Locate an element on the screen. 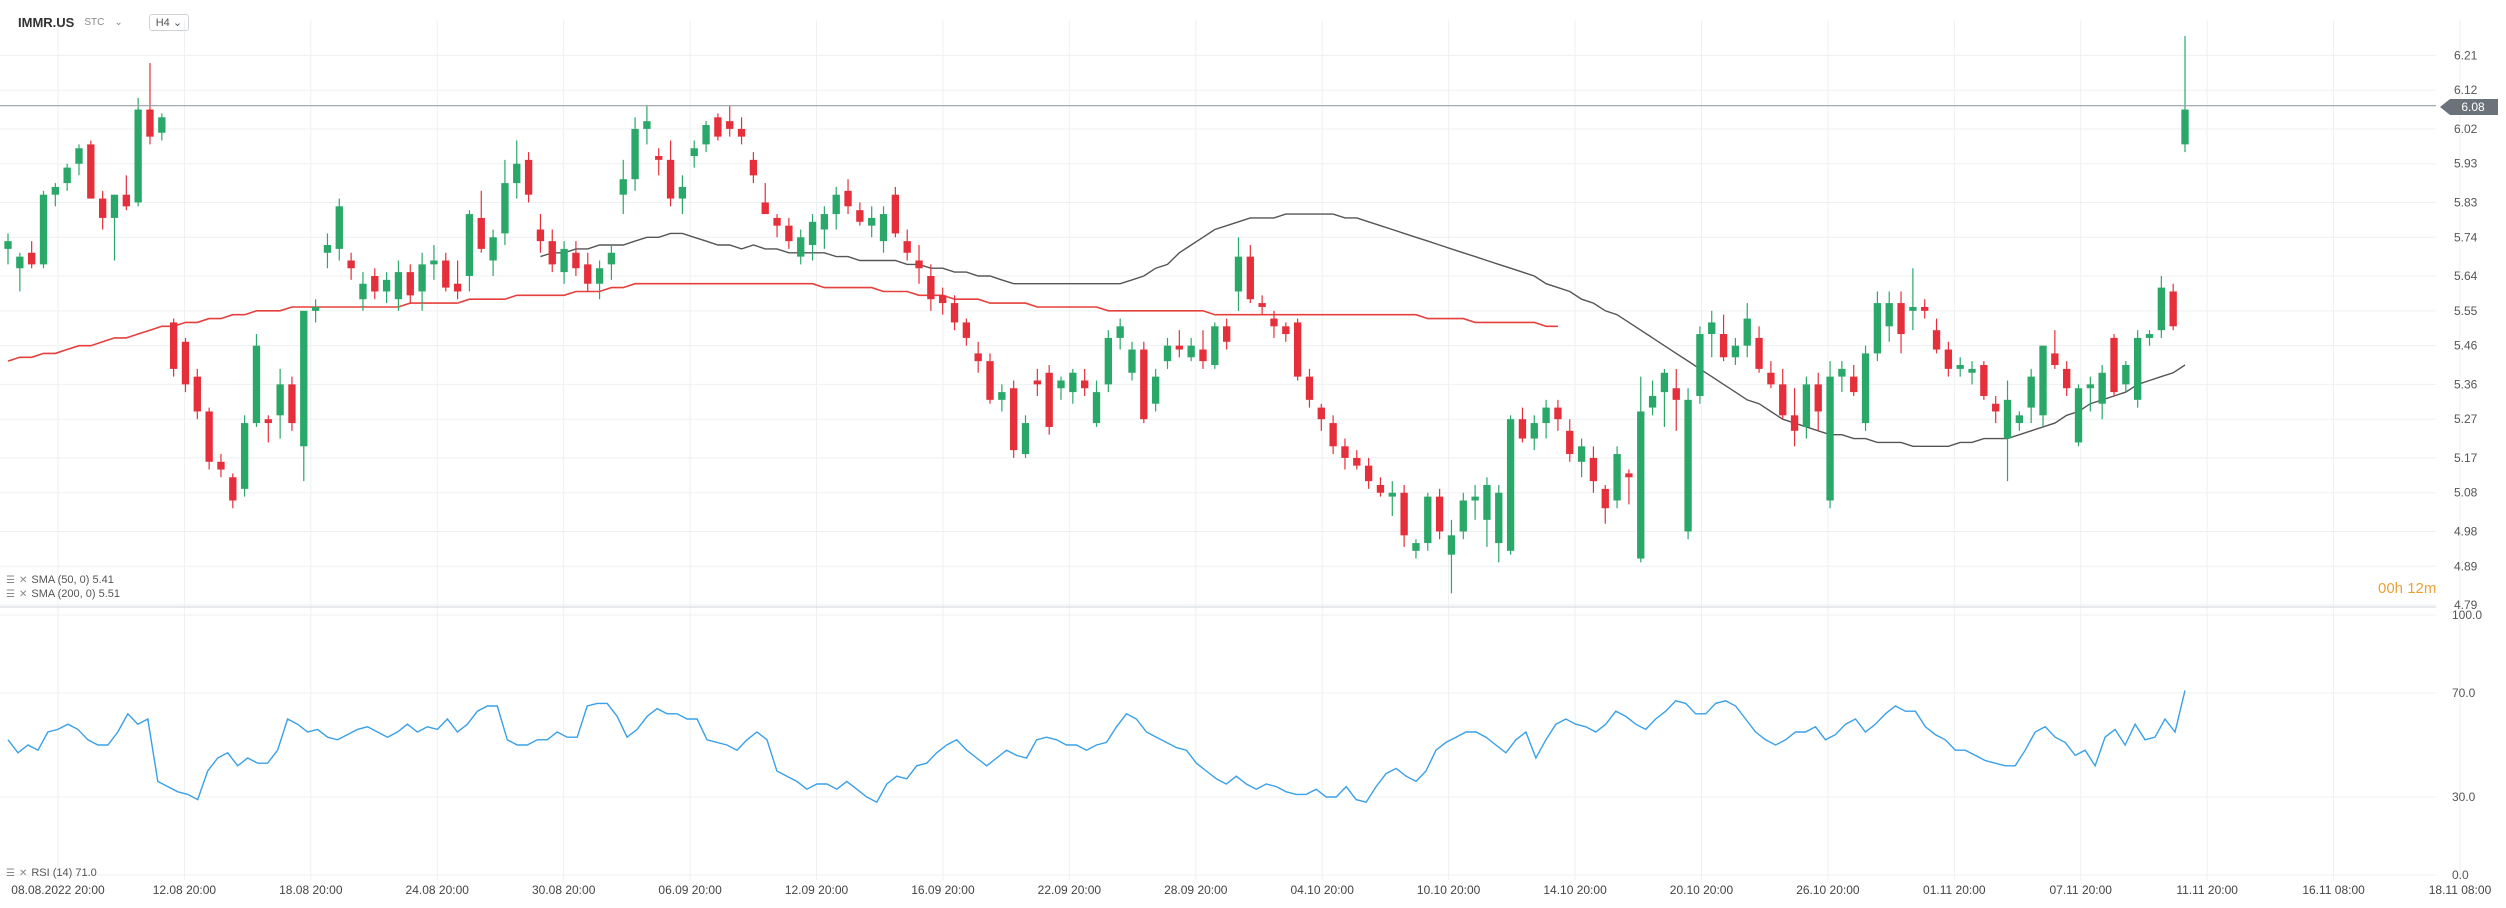 Image resolution: width=2506 pixels, height=908 pixels. price-tick-label: 5.17 is located at coordinates (2466, 458).